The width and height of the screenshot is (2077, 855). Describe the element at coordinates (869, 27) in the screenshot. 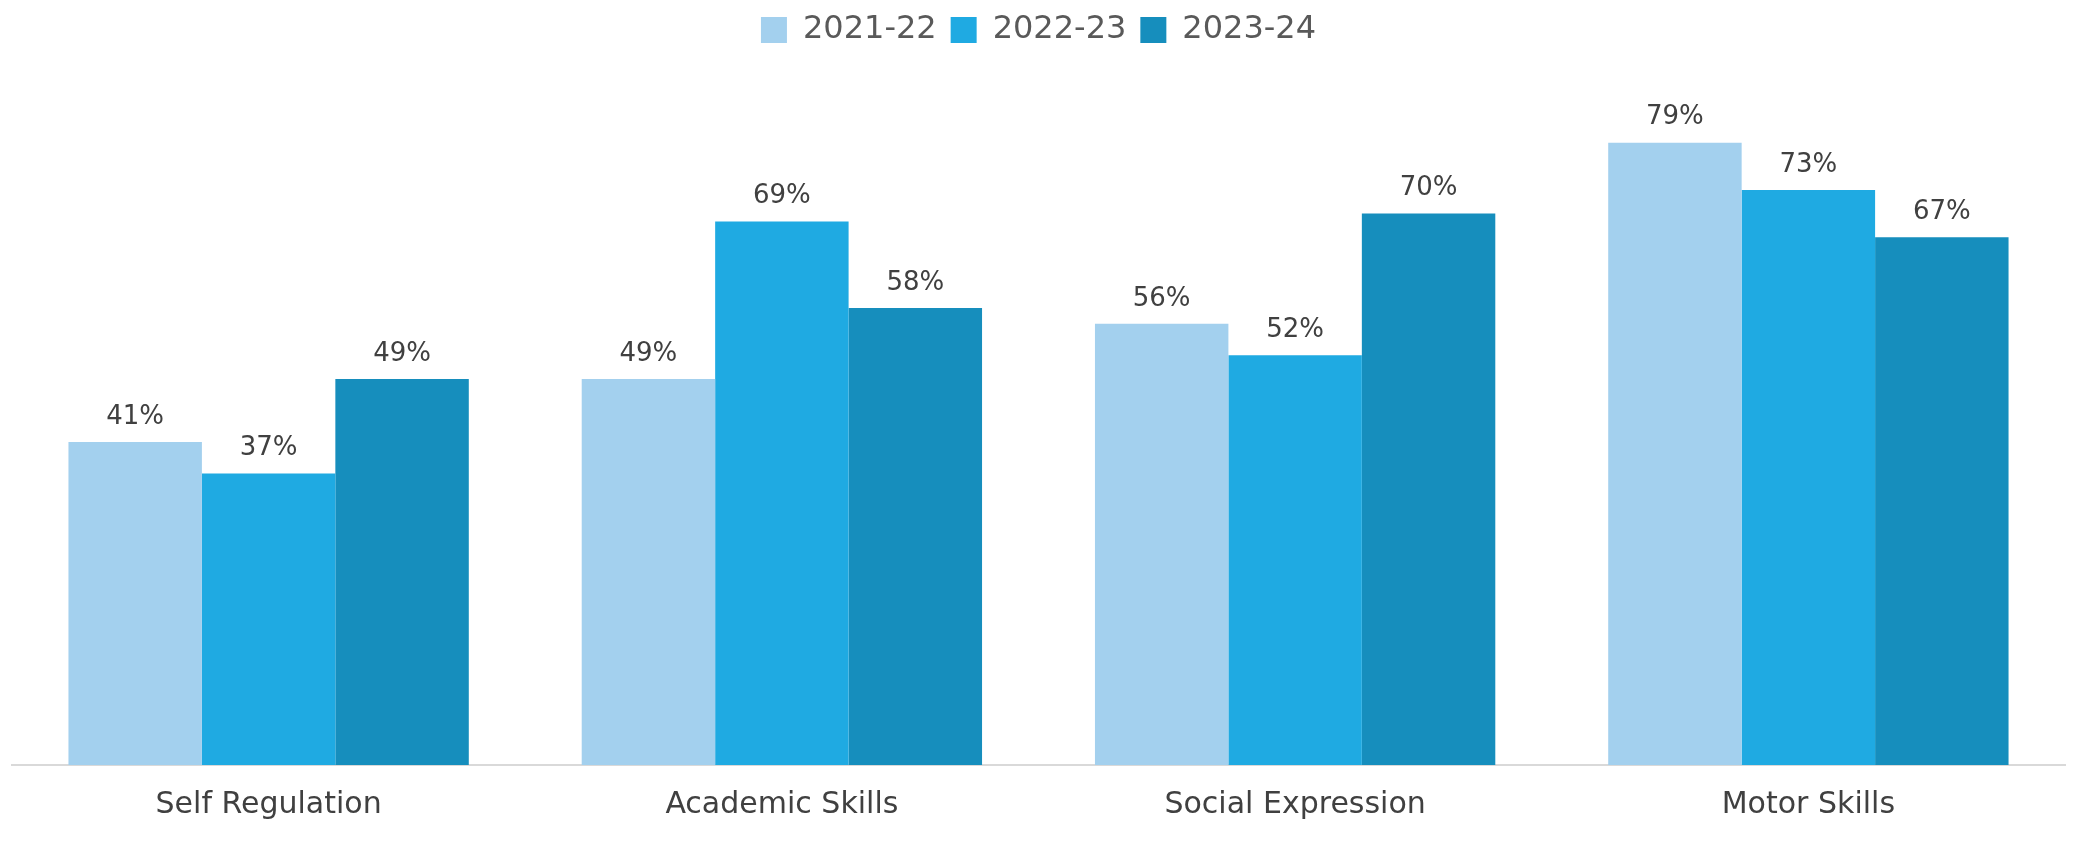

I see `legend-label: 2021-22` at that location.